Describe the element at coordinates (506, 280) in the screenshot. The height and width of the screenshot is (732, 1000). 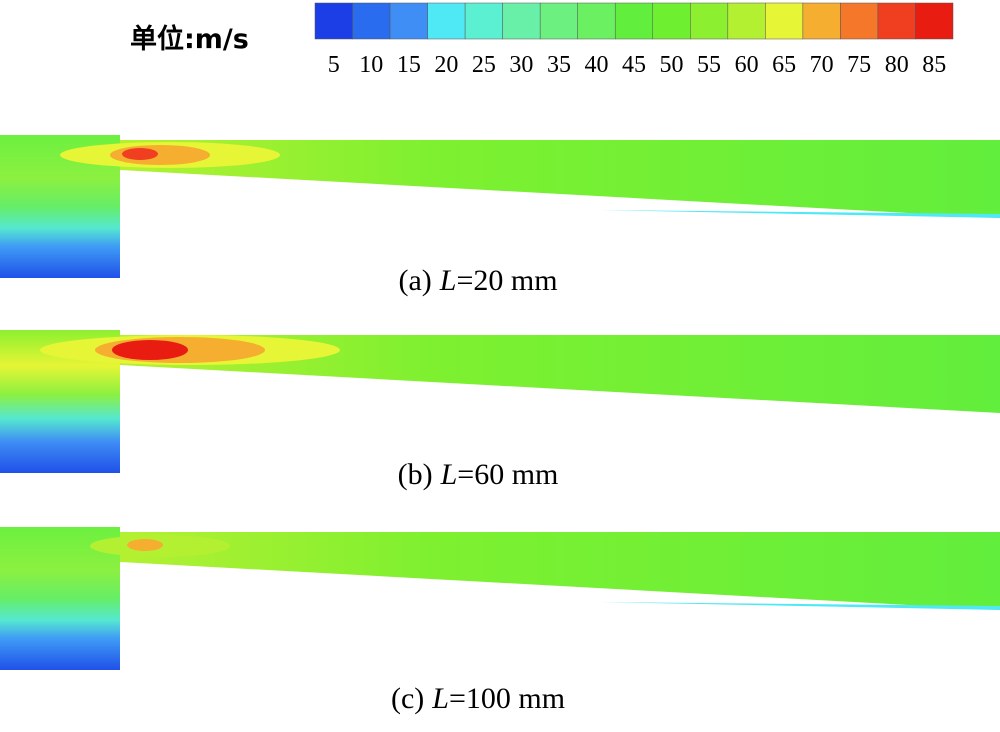
I see `caption-value: =20 mm` at that location.